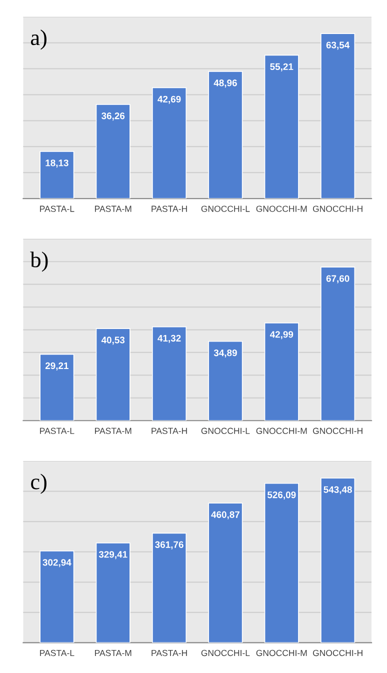  I want to click on data-label: 34,89, so click(225, 353).